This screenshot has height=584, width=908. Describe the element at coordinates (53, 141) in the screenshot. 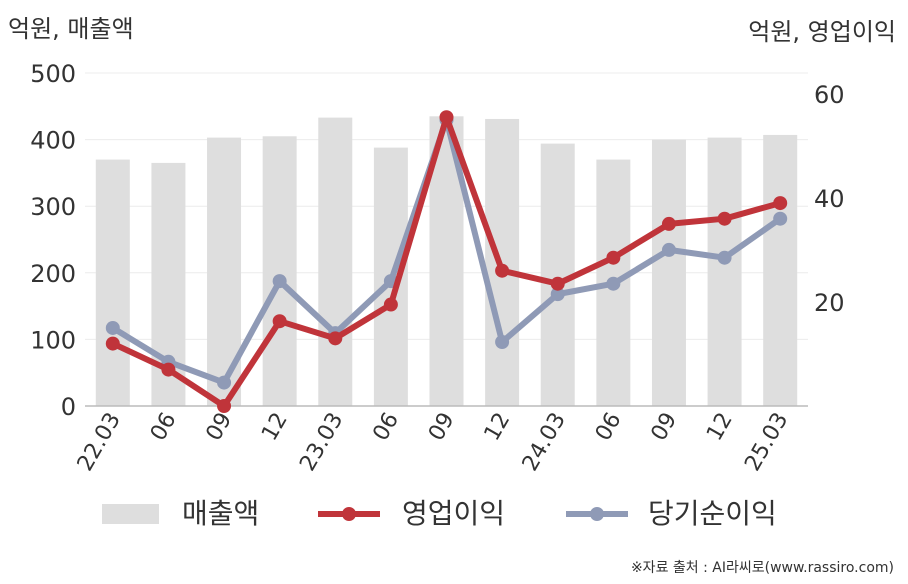

I see `left-tick-label: 400` at that location.